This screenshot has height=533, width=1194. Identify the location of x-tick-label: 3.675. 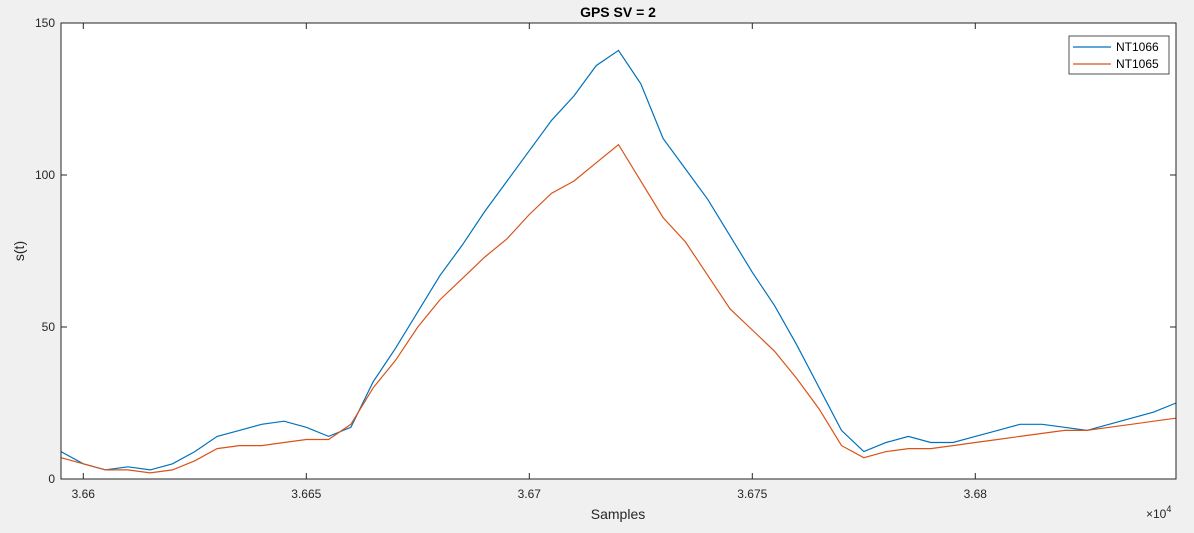
(752, 494).